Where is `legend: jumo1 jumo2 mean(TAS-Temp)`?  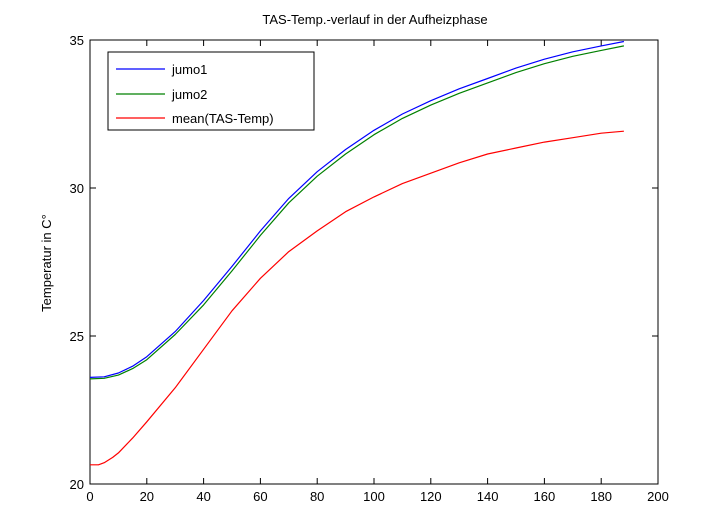
legend: jumo1 jumo2 mean(TAS-Temp) is located at coordinates (211, 91).